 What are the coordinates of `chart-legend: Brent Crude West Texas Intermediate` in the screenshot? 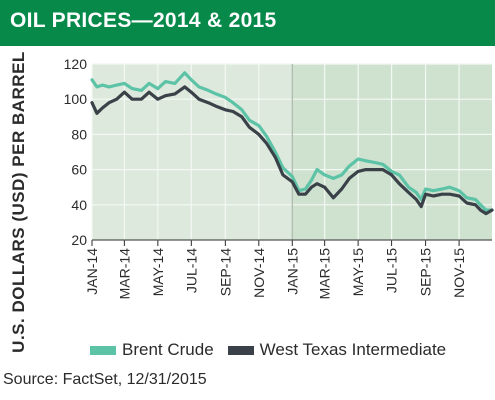 It's located at (275, 350).